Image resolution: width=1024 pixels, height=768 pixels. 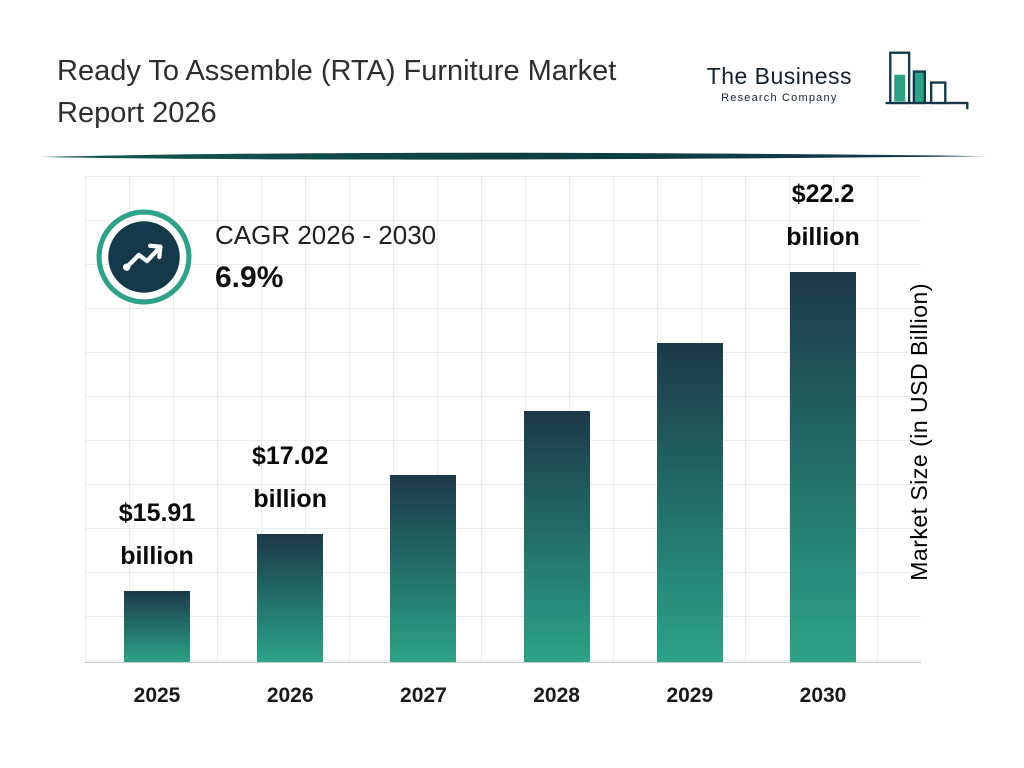 I want to click on bar-2028, so click(x=556, y=536).